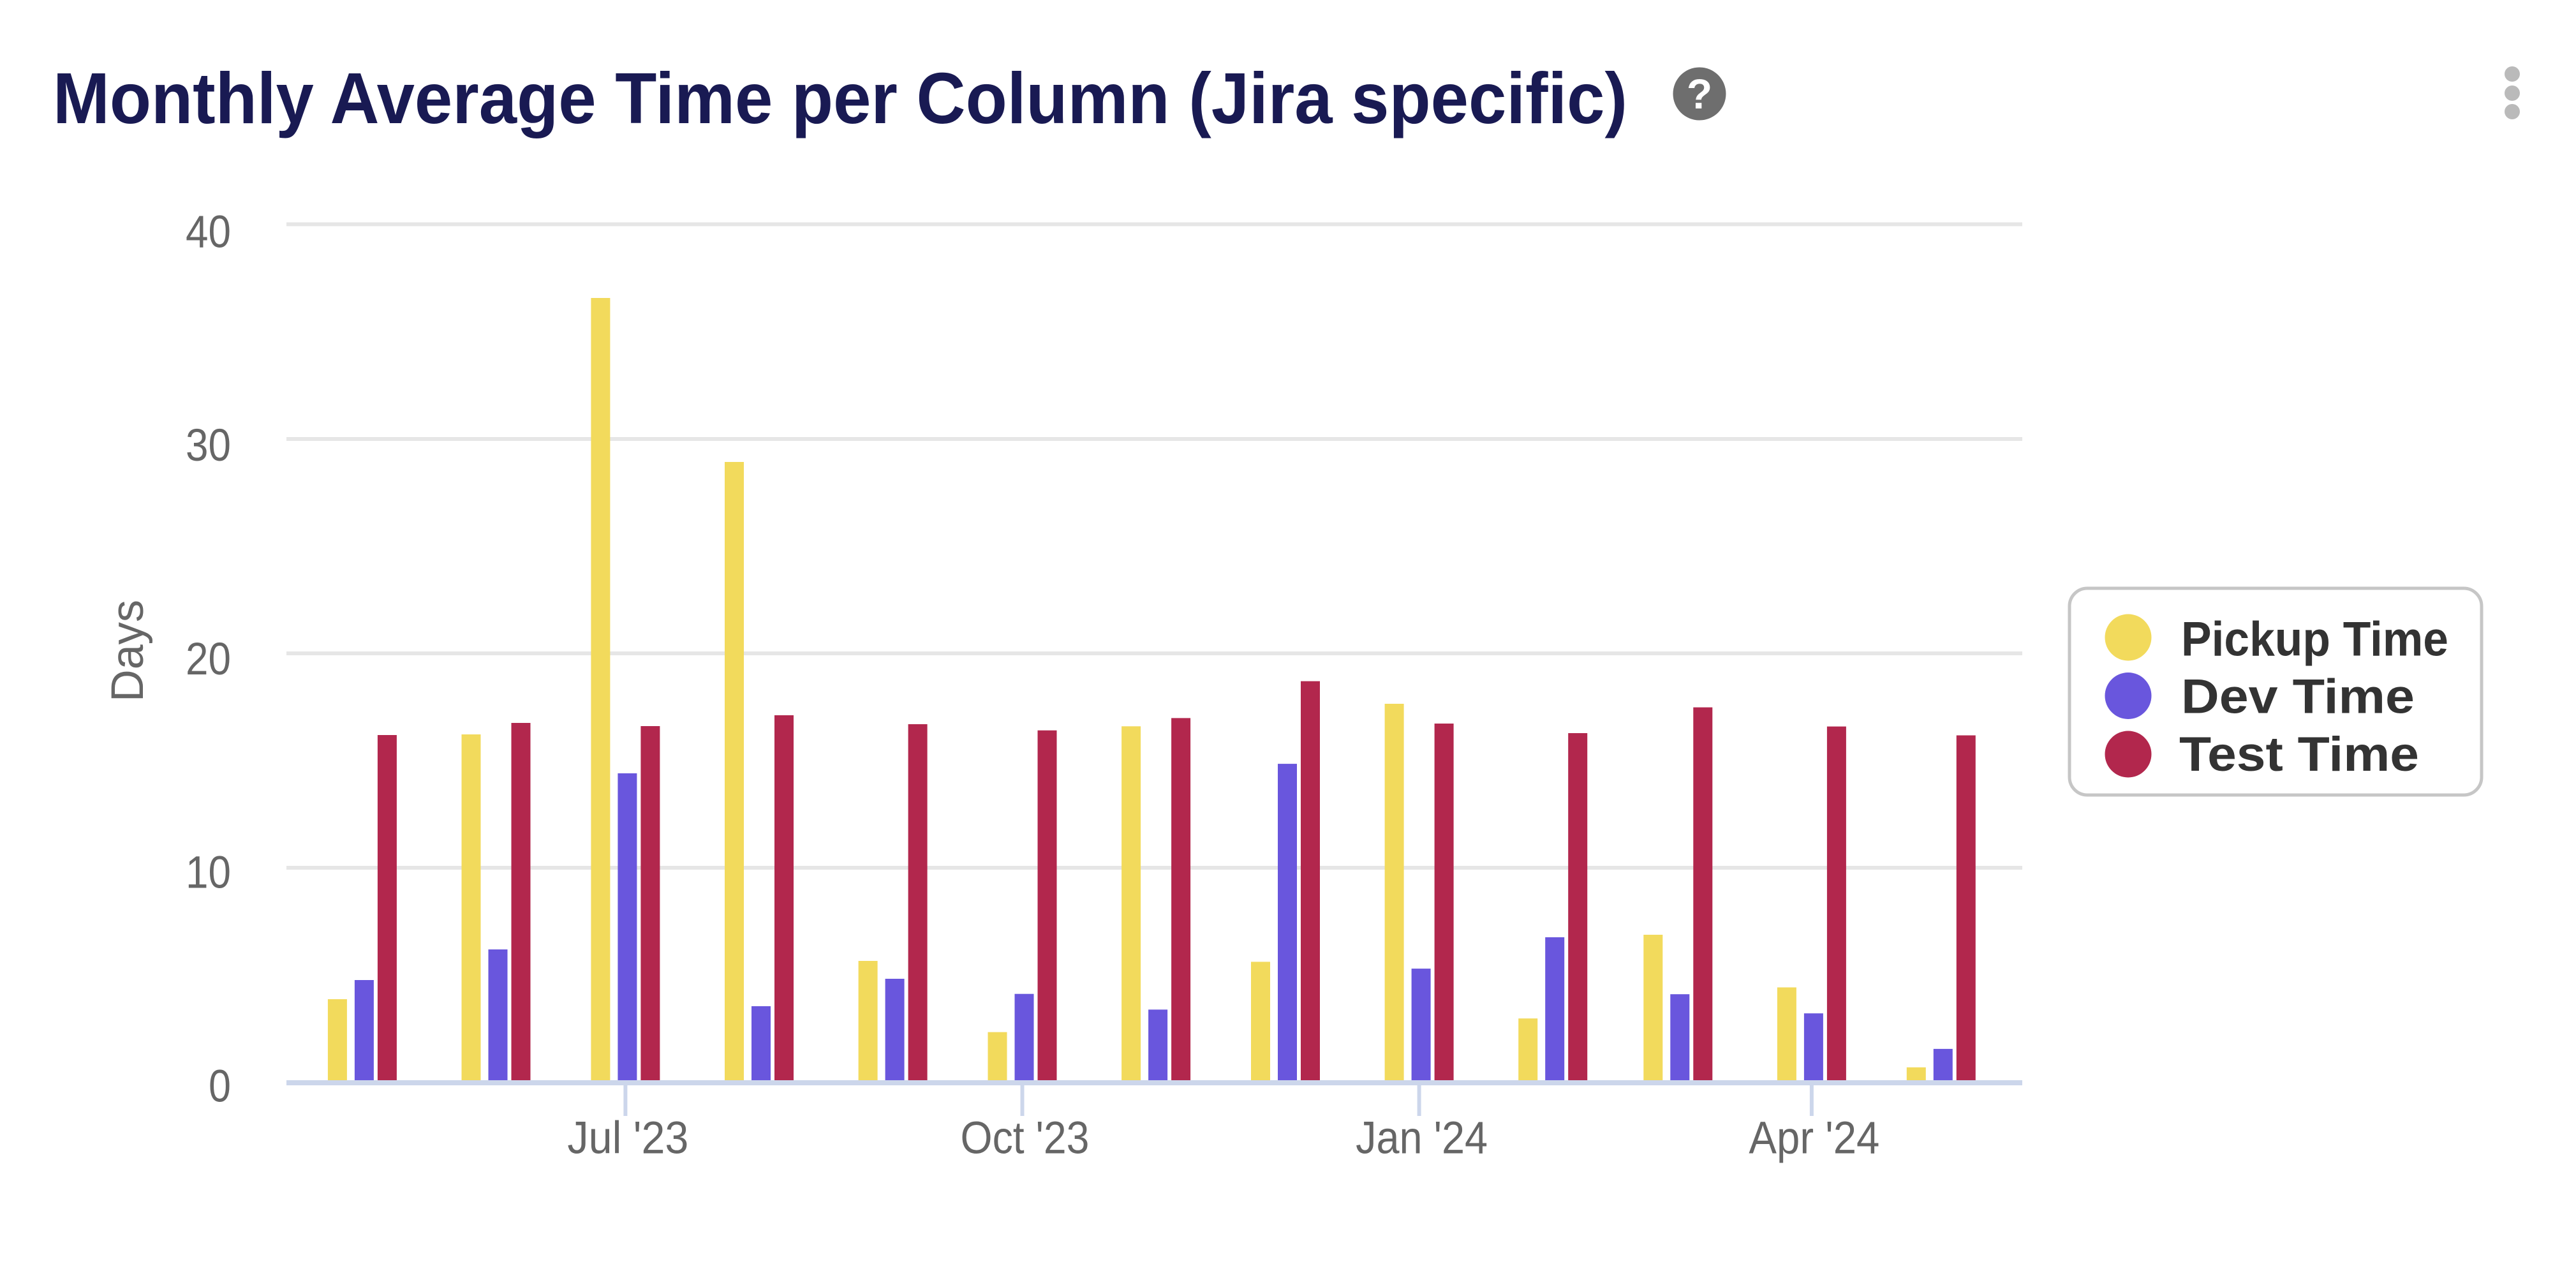 This screenshot has height=1271, width=2576. Describe the element at coordinates (1422, 1139) in the screenshot. I see `svg-text: Jan '24` at that location.